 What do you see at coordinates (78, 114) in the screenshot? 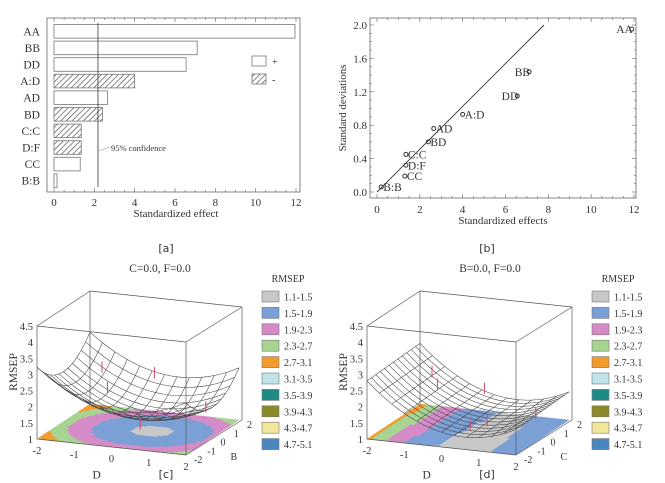
I see `bar-BD` at bounding box center [78, 114].